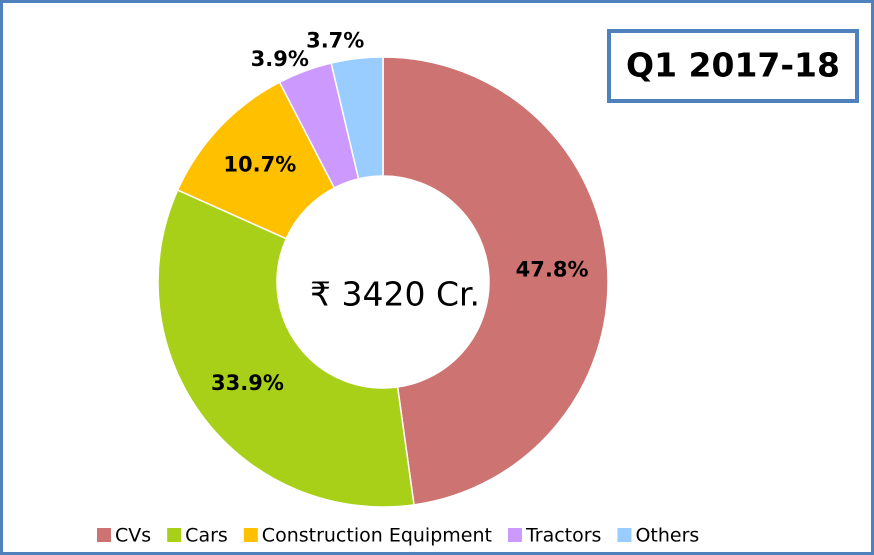 This screenshot has width=874, height=555. What do you see at coordinates (280, 59) in the screenshot?
I see `data-label: 3.9%` at bounding box center [280, 59].